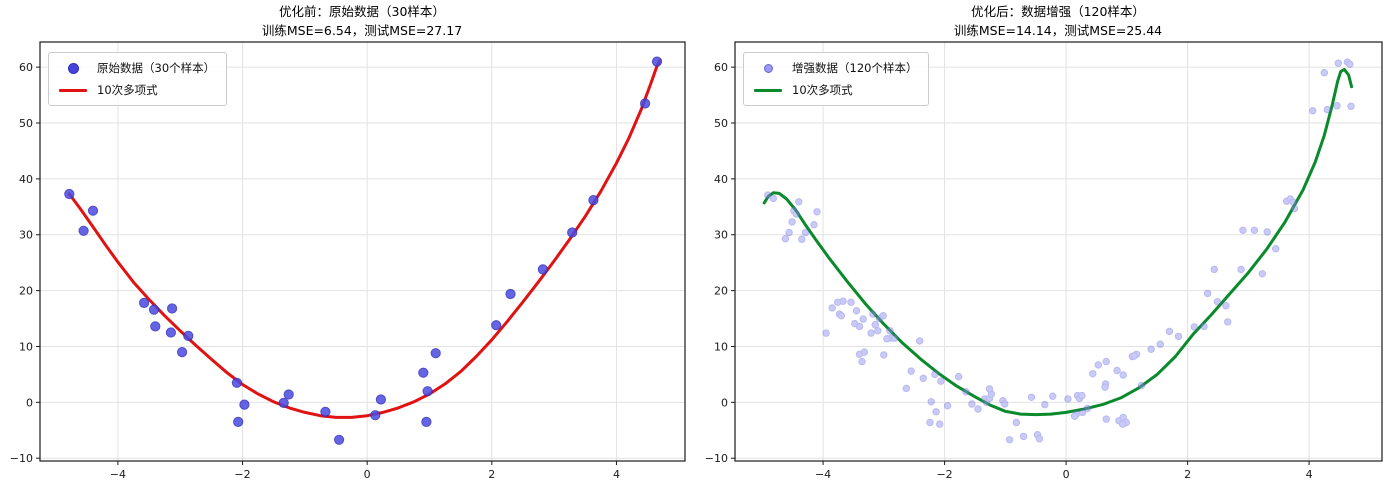 The image size is (1389, 489). Describe the element at coordinates (721, 346) in the screenshot. I see `y-tick-label: 10` at that location.